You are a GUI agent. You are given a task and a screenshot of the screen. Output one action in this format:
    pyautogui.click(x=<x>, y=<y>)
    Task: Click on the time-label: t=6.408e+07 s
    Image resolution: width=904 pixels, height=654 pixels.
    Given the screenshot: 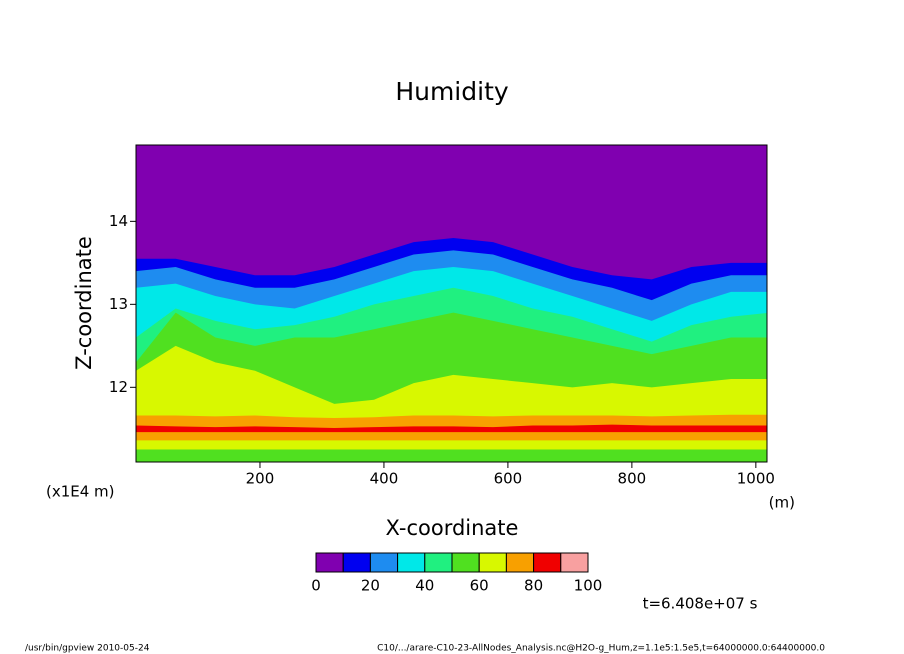 What is the action you would take?
    pyautogui.click(x=700, y=604)
    